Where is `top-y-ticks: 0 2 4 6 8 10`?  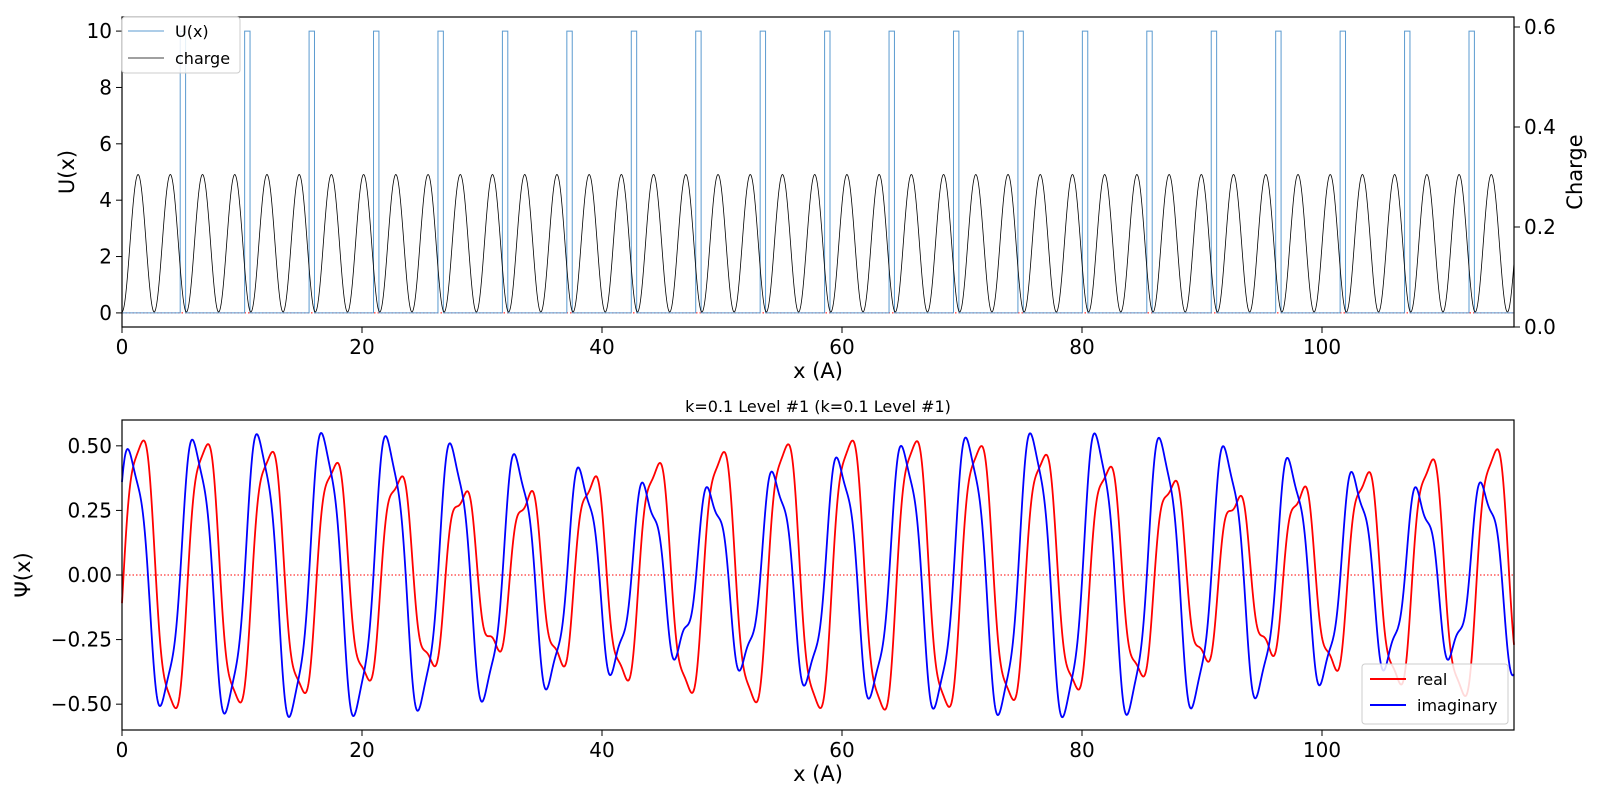 top-y-ticks: 0 2 4 6 8 10 is located at coordinates (104, 172).